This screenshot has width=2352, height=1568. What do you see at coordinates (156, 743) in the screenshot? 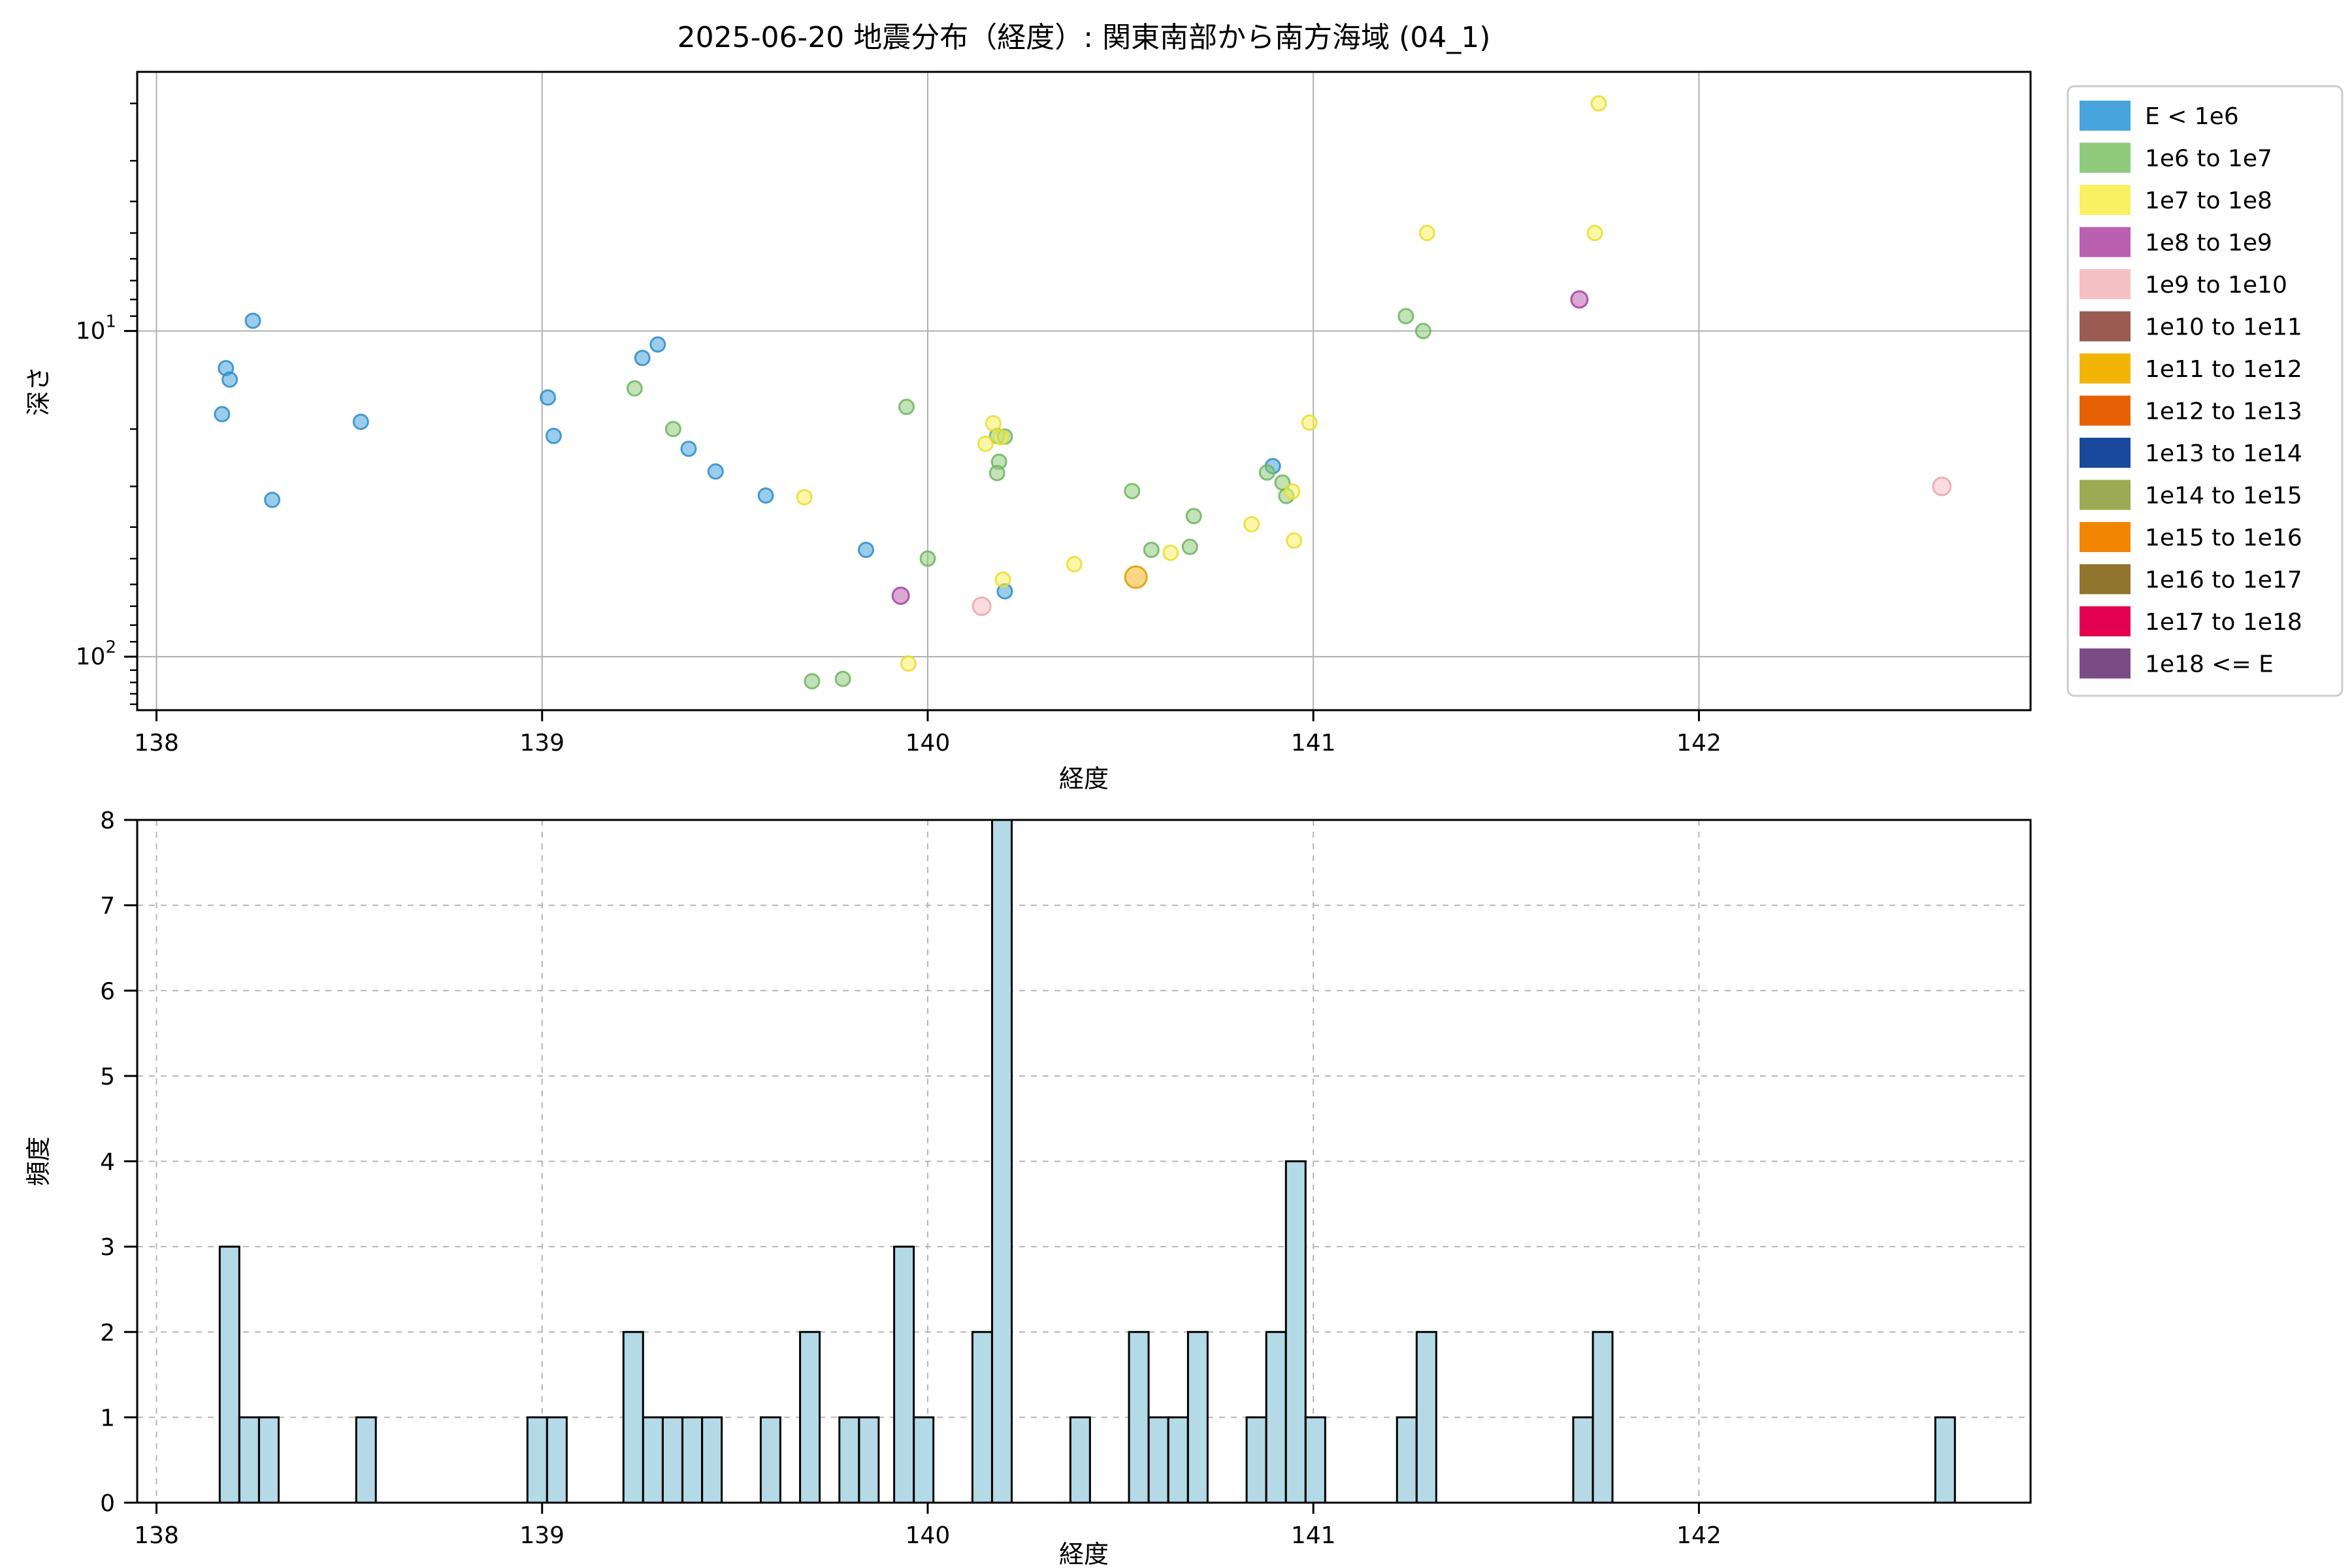
I see `x-axis-tick-label: 138` at bounding box center [156, 743].